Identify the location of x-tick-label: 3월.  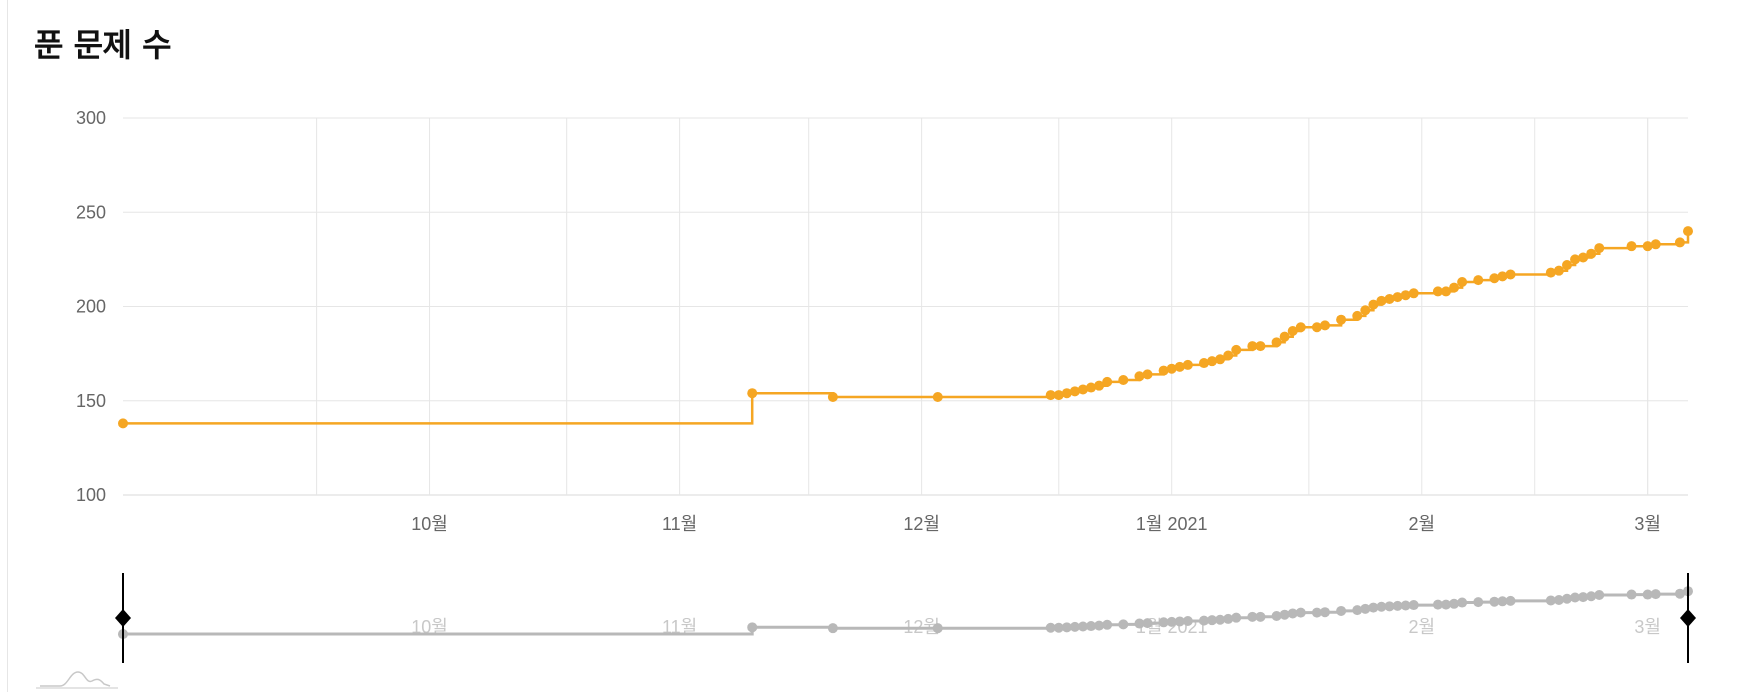
(1647, 524).